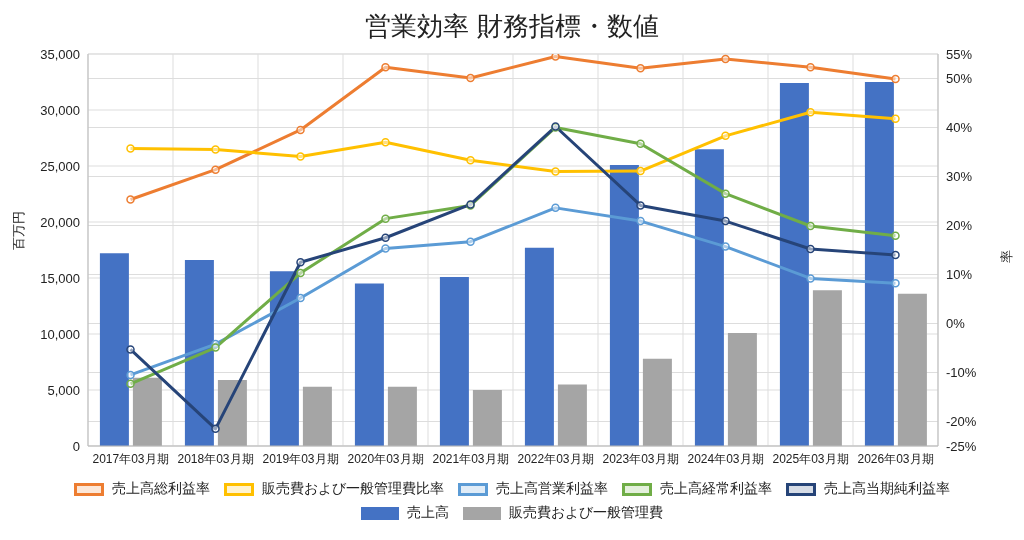  I want to click on x-tick-label: 2023年03月期, so click(640, 458).